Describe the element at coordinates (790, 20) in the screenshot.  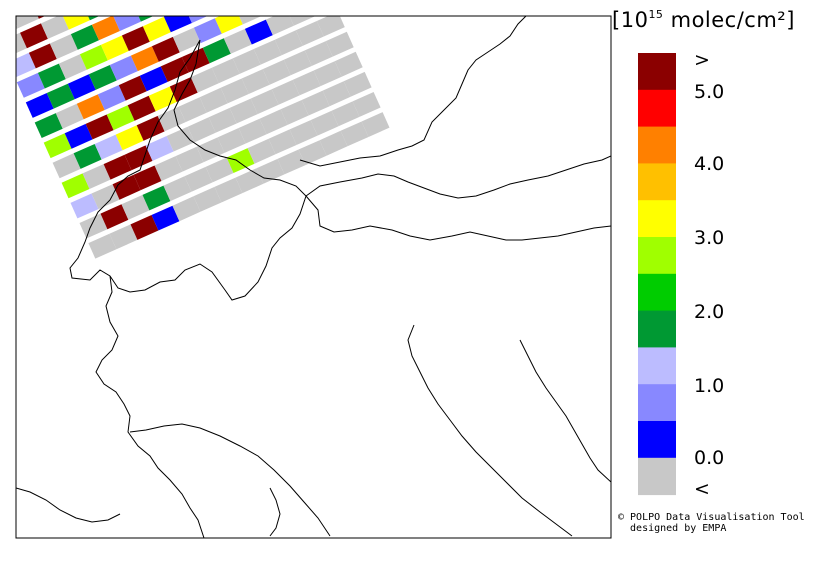
I see `bracket-close: ]` at that location.